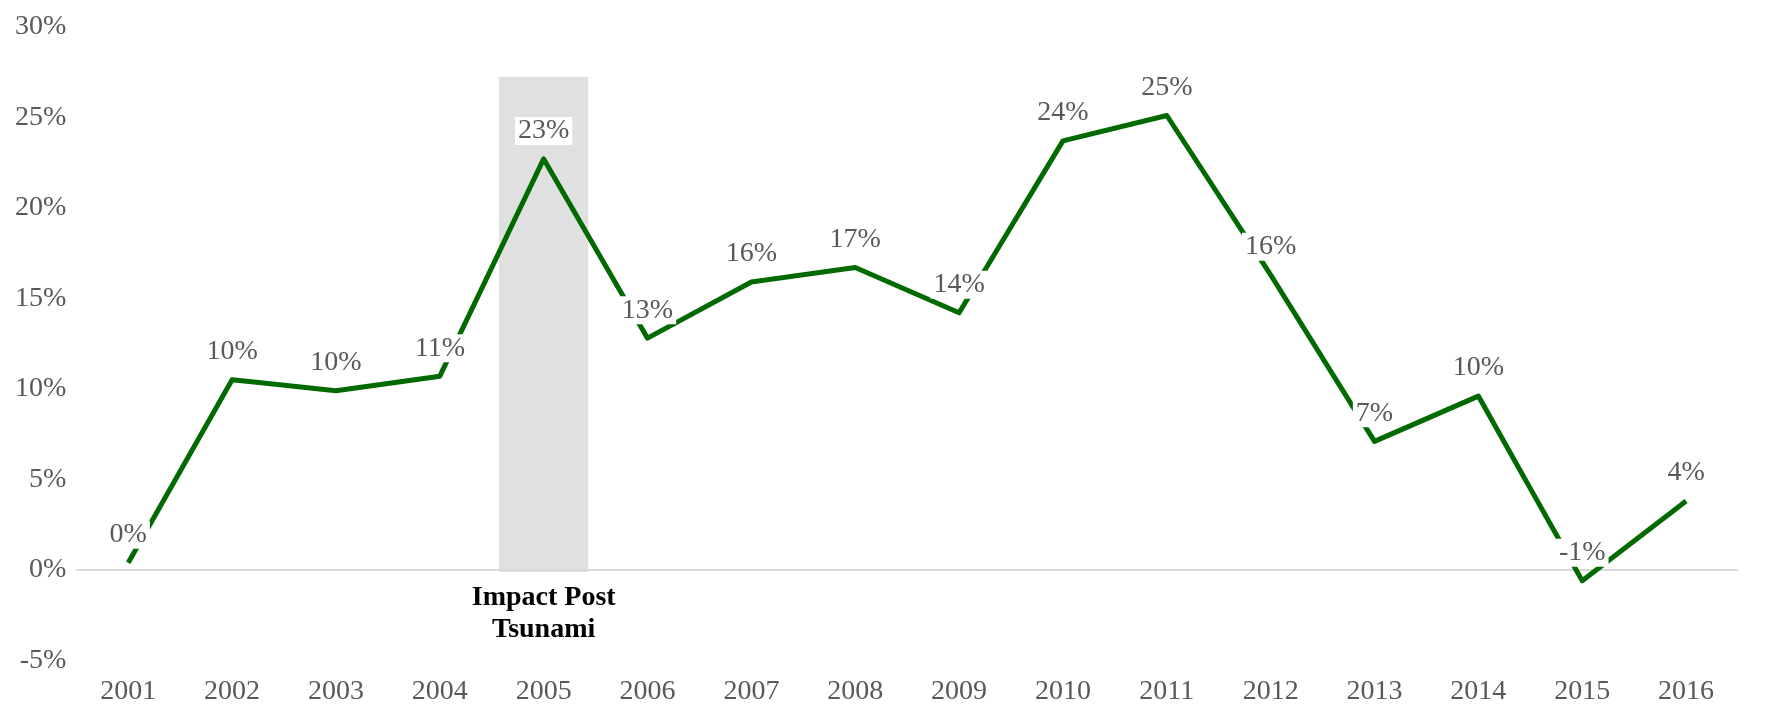 This screenshot has width=1768, height=727. I want to click on x-tick-label: 2011, so click(1167, 689).